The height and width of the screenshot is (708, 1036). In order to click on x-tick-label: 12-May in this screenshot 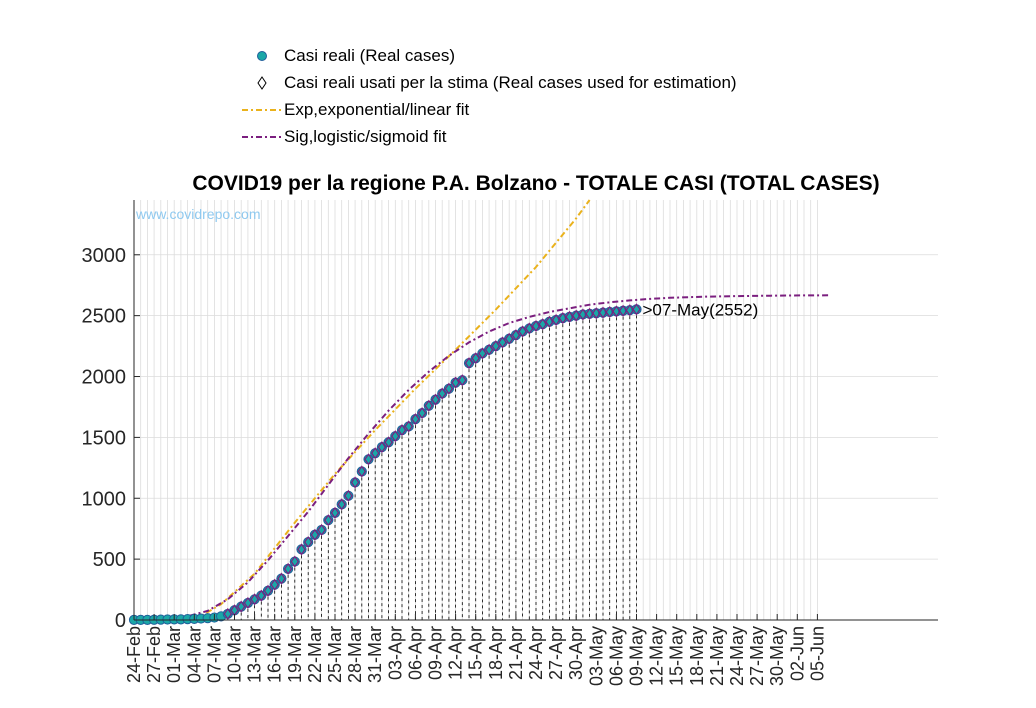, I will do `click(657, 656)`.